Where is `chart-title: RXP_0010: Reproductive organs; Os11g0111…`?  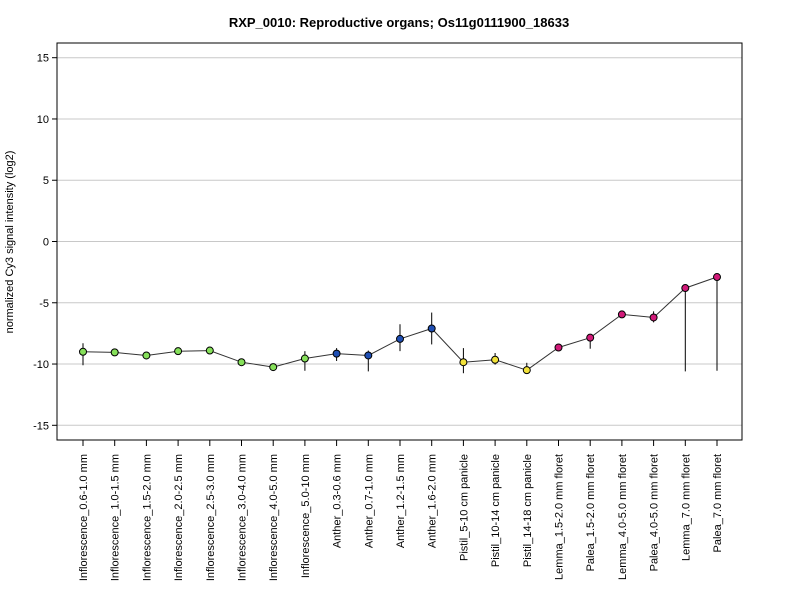
chart-title: RXP_0010: Reproductive organs; Os11g0111… is located at coordinates (399, 22).